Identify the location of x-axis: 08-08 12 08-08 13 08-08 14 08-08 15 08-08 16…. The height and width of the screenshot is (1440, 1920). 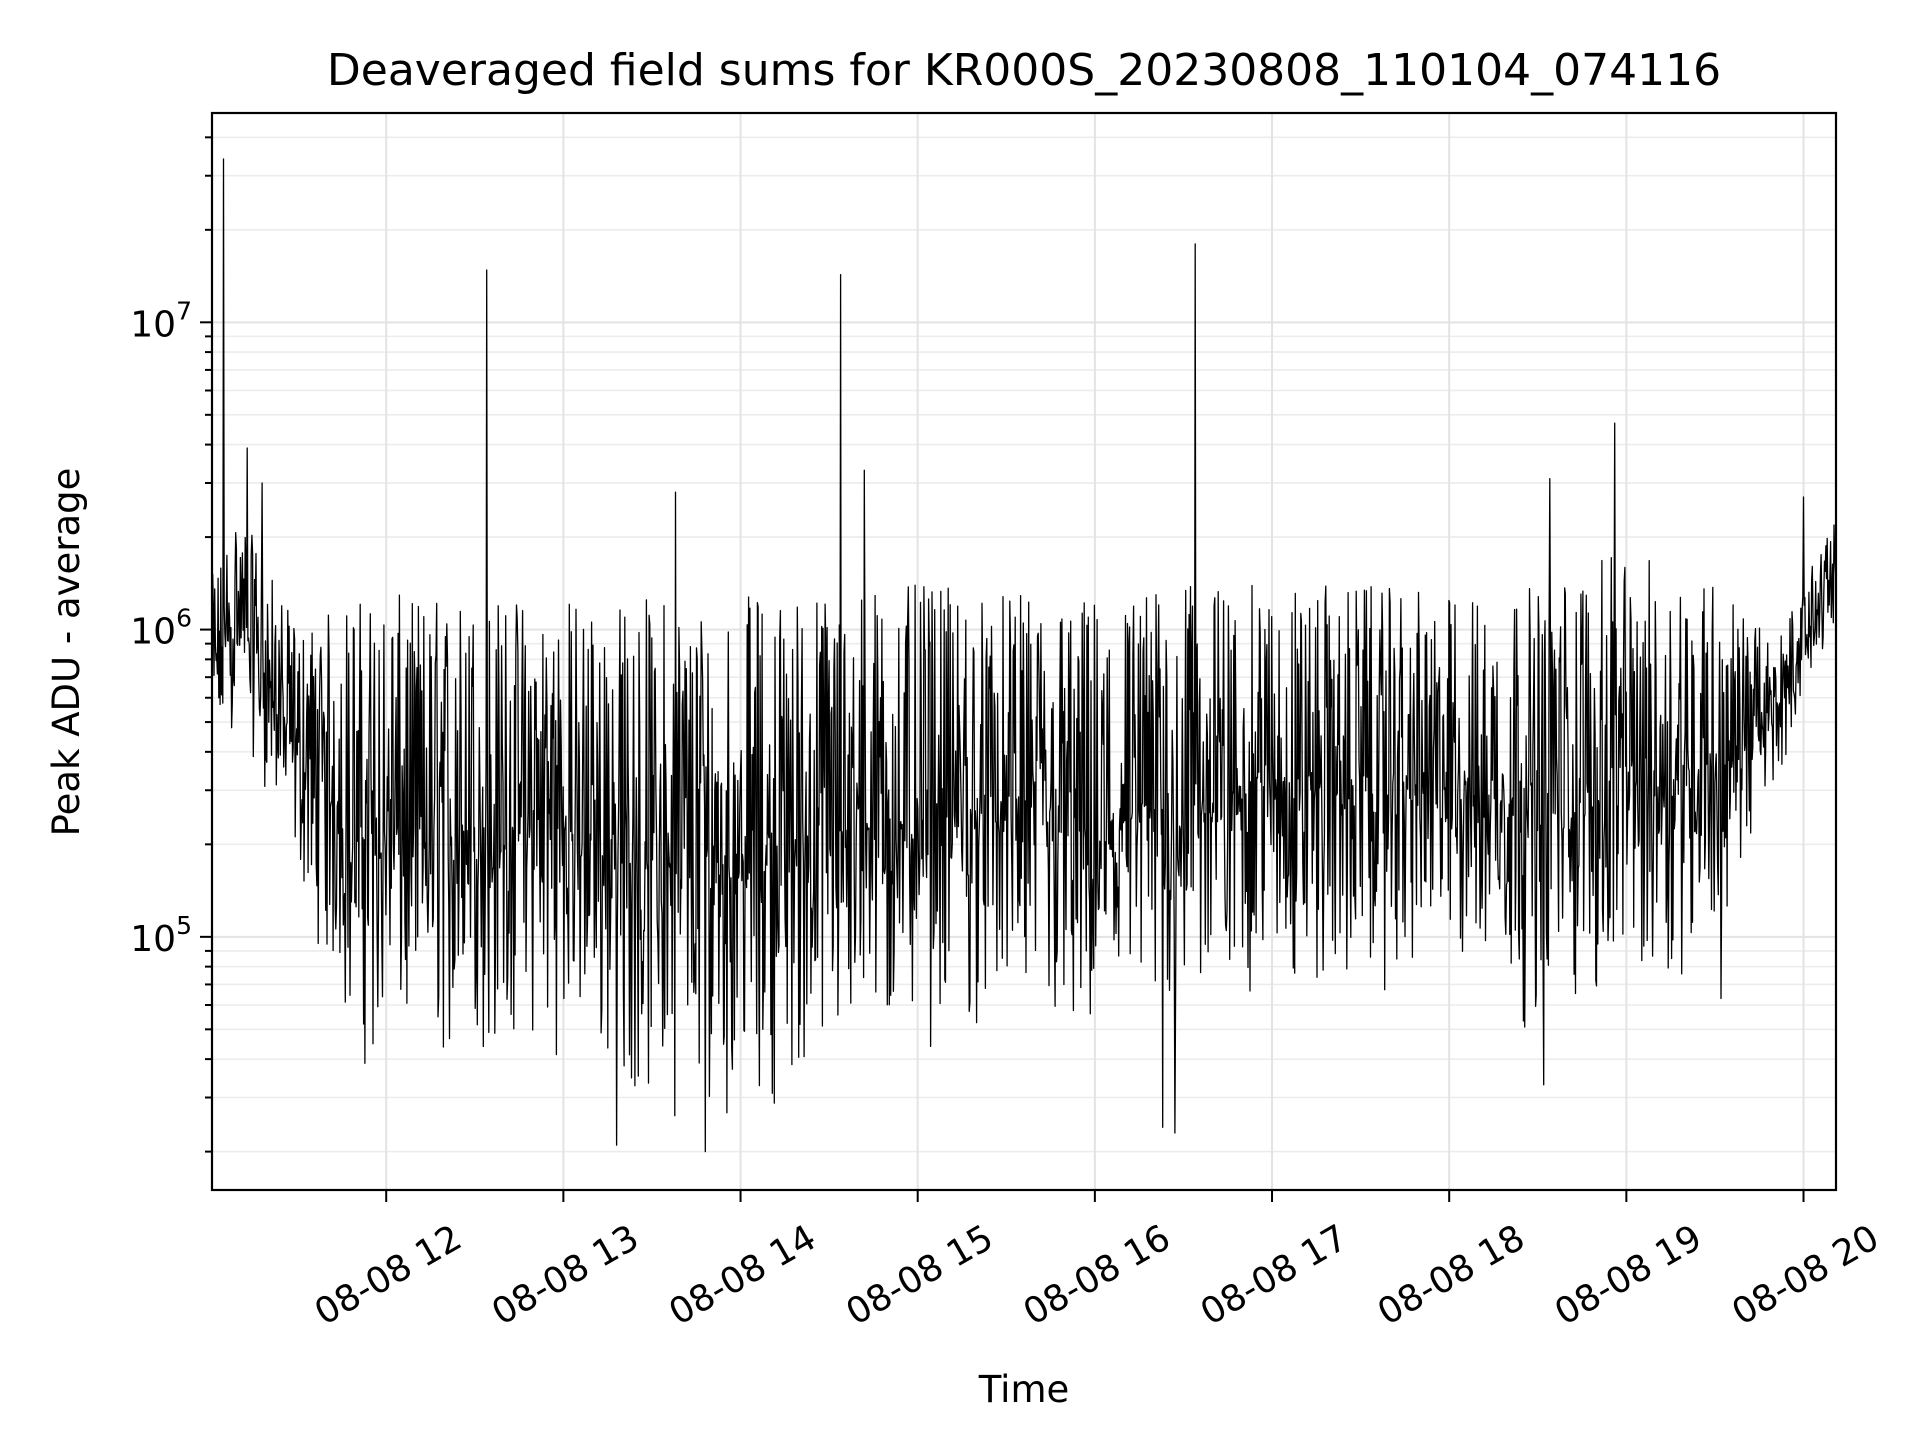
(1097, 1262).